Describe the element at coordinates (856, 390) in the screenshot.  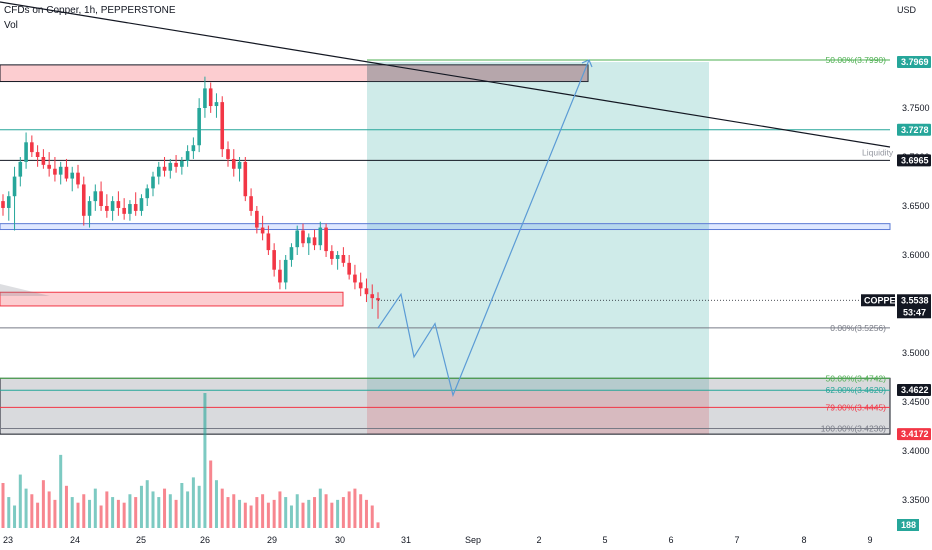
I see `fib-label-3: 62.00%(3.4620)` at that location.